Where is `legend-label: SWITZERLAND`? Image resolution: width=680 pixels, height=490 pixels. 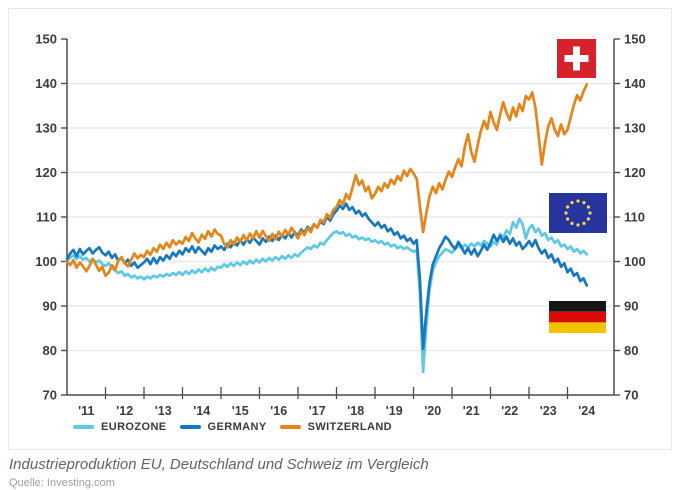
legend-label: SWITZERLAND is located at coordinates (350, 427).